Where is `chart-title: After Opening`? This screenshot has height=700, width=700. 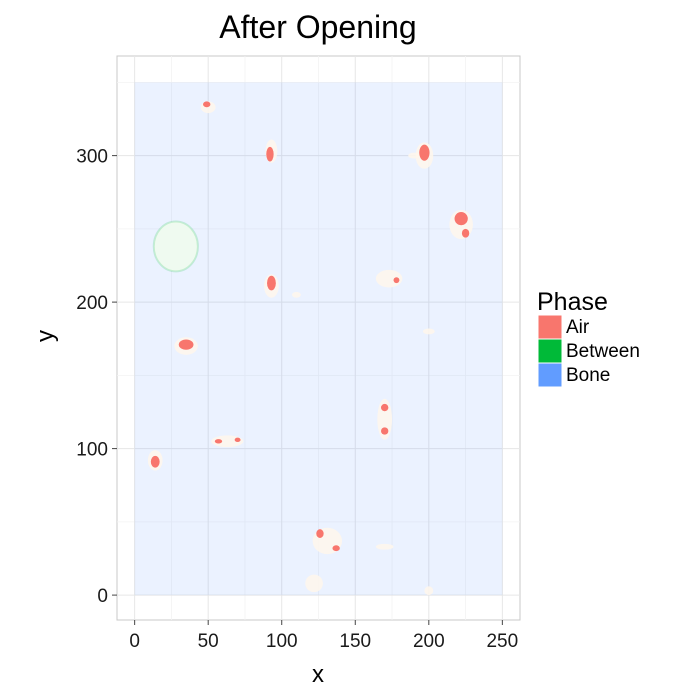 chart-title: After Opening is located at coordinates (317, 27).